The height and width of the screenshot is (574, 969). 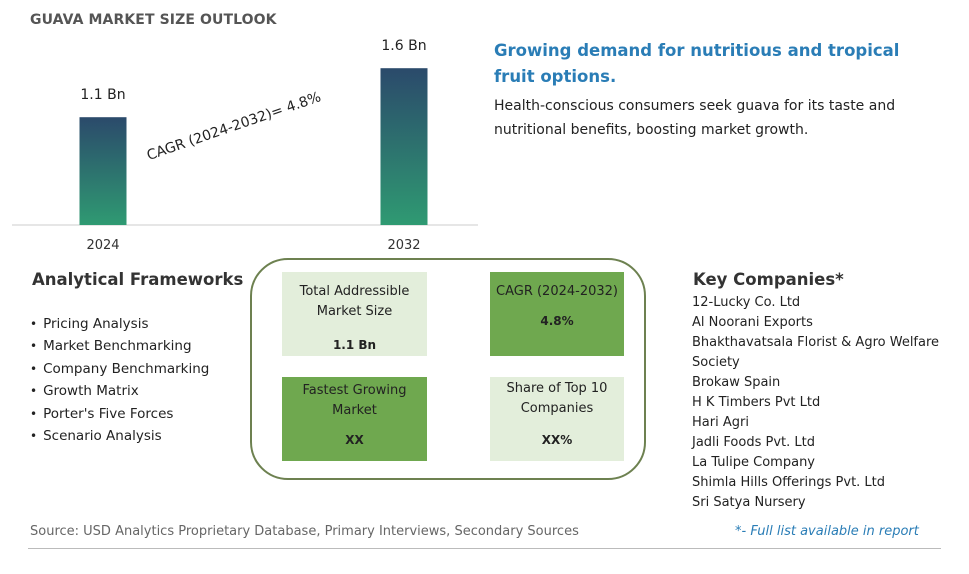 What do you see at coordinates (557, 291) in the screenshot?
I see `tile-label: CAGR (2024-2032)` at bounding box center [557, 291].